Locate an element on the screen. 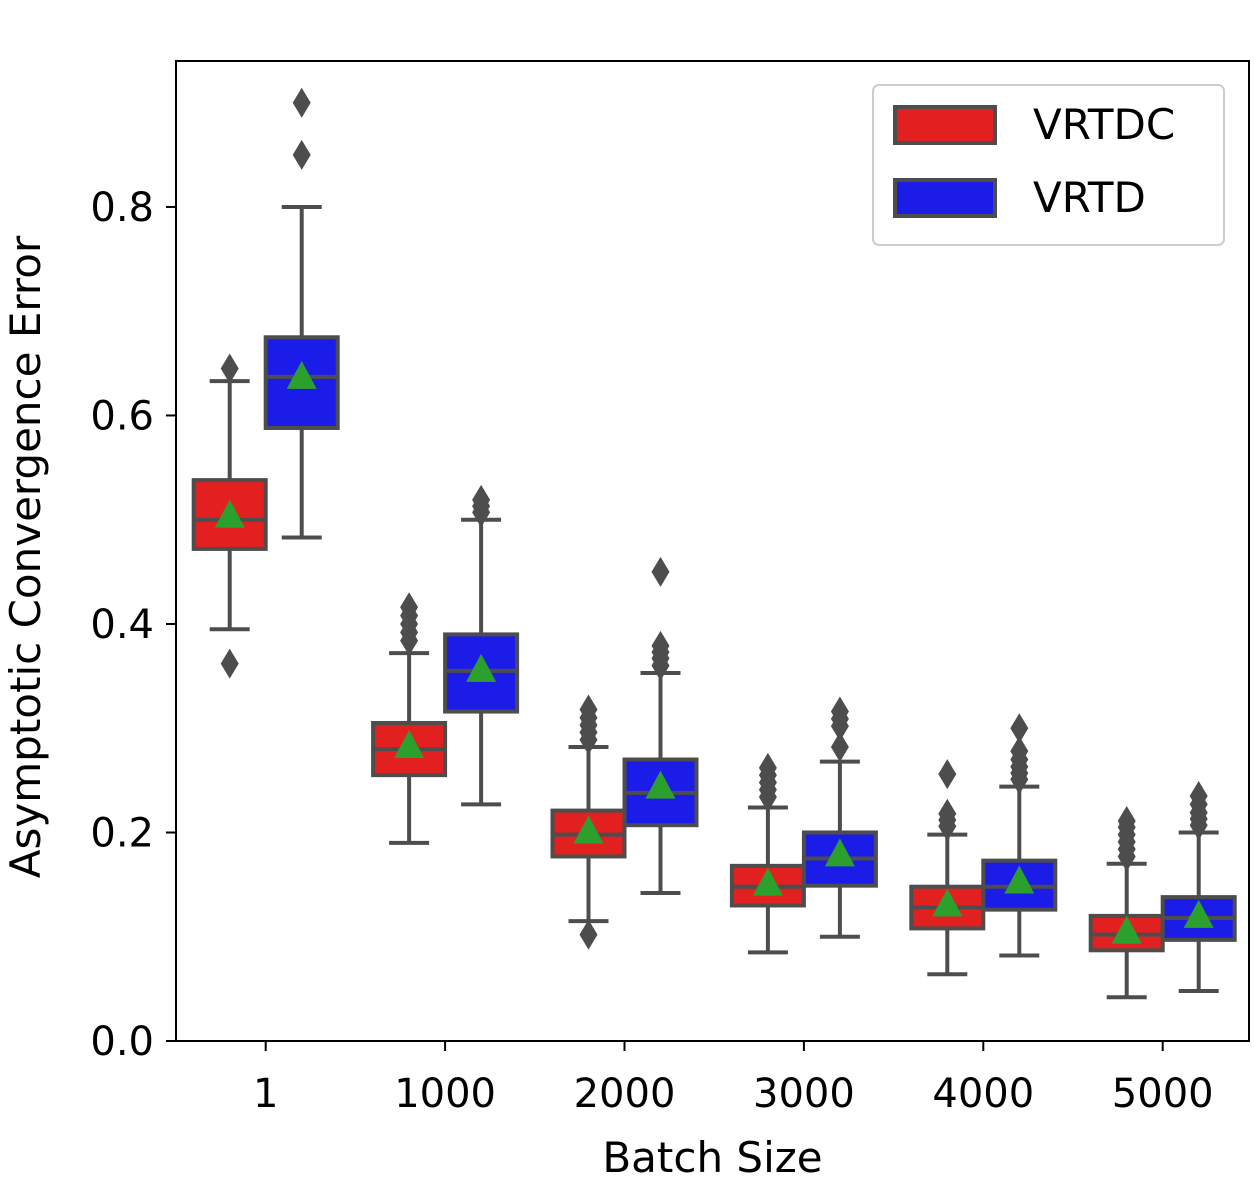 Image resolution: width=1254 pixels, height=1200 pixels. y-tick-label: 0.8 is located at coordinates (122, 208).